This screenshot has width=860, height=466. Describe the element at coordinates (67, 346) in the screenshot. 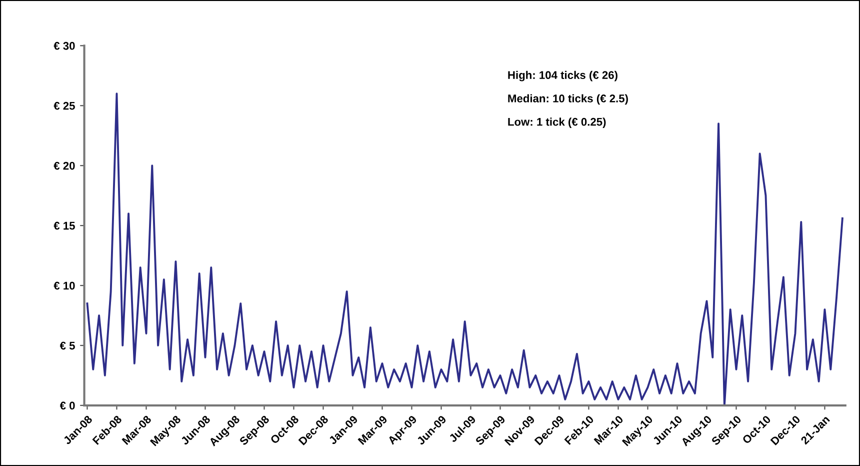

I see `y-tick-label: € 5` at that location.